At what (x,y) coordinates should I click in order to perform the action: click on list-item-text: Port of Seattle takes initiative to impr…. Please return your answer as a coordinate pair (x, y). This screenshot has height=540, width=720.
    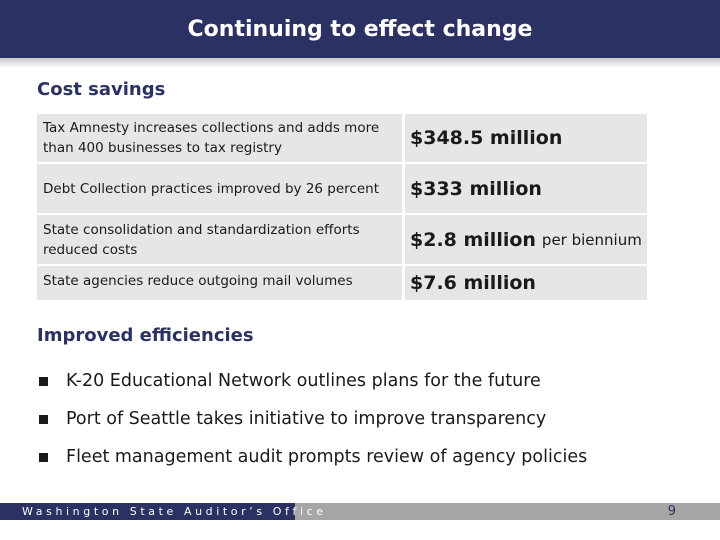
    Looking at the image, I should click on (306, 419).